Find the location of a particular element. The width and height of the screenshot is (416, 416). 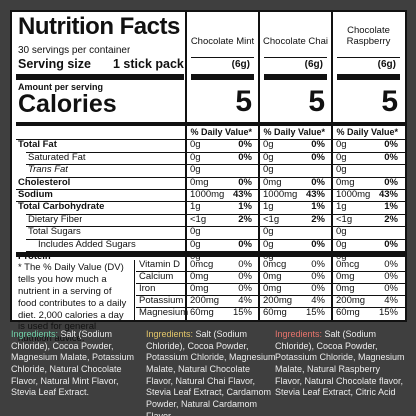

serving-size-value: 1 stick pack is located at coordinates (148, 64).